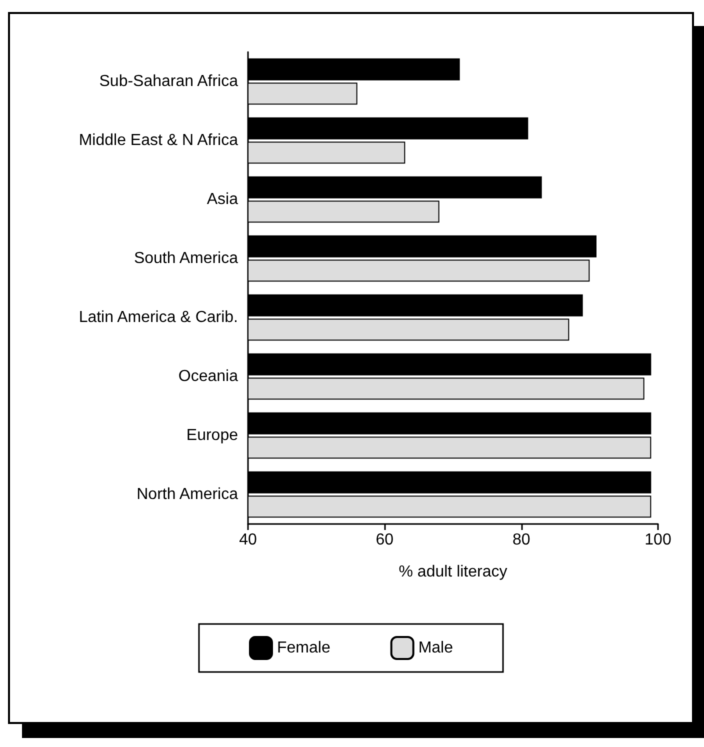  What do you see at coordinates (187, 494) in the screenshot?
I see `y-tick-label: North America` at bounding box center [187, 494].